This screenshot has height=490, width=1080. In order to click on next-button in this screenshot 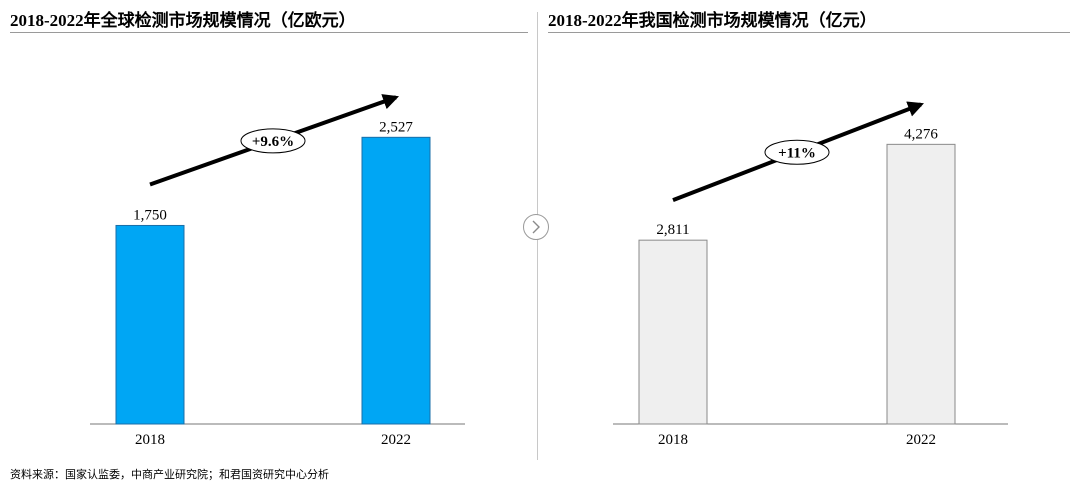, I will do `click(536, 227)`.